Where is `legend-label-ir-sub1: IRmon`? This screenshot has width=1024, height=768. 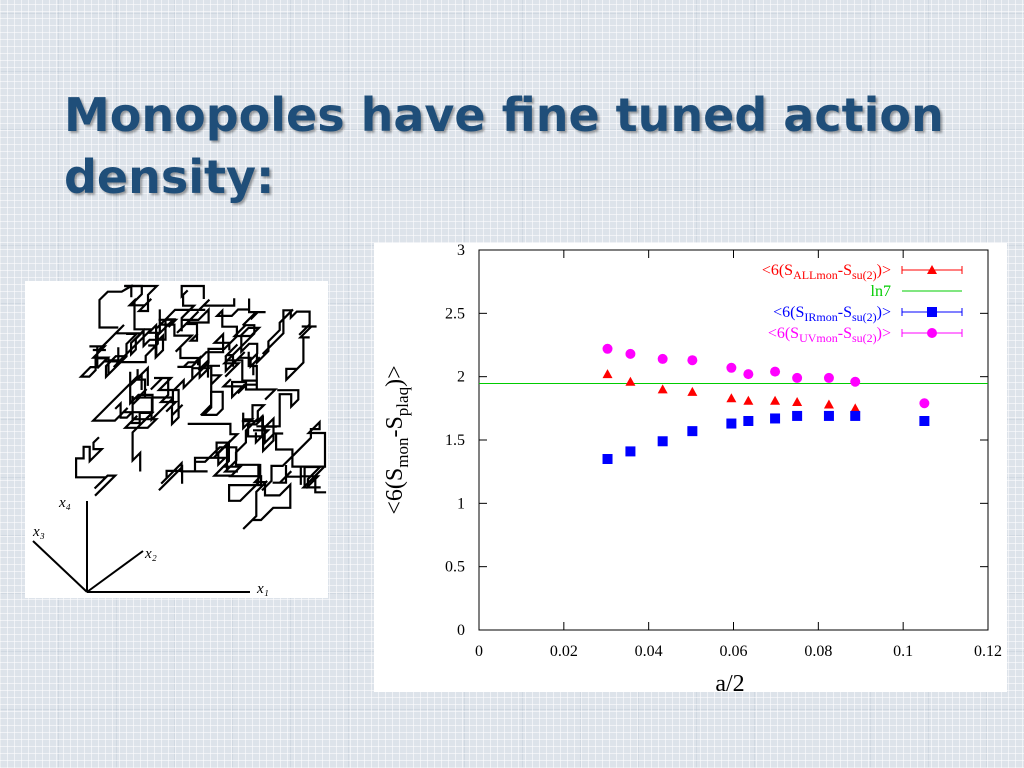 legend-label-ir-sub1: IRmon is located at coordinates (820, 317).